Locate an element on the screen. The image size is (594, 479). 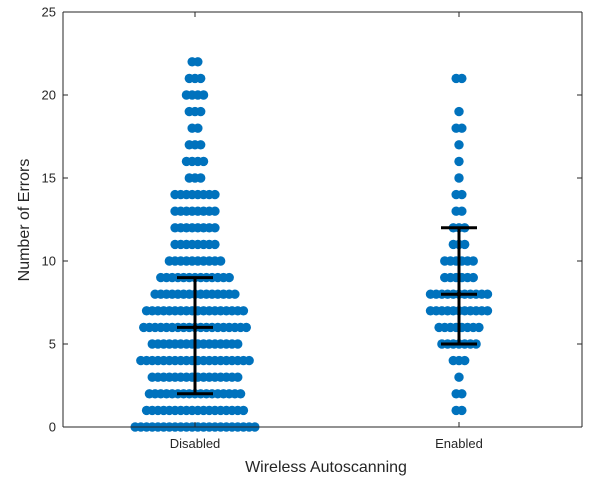
y-tick-label: 5 is located at coordinates (52, 344).